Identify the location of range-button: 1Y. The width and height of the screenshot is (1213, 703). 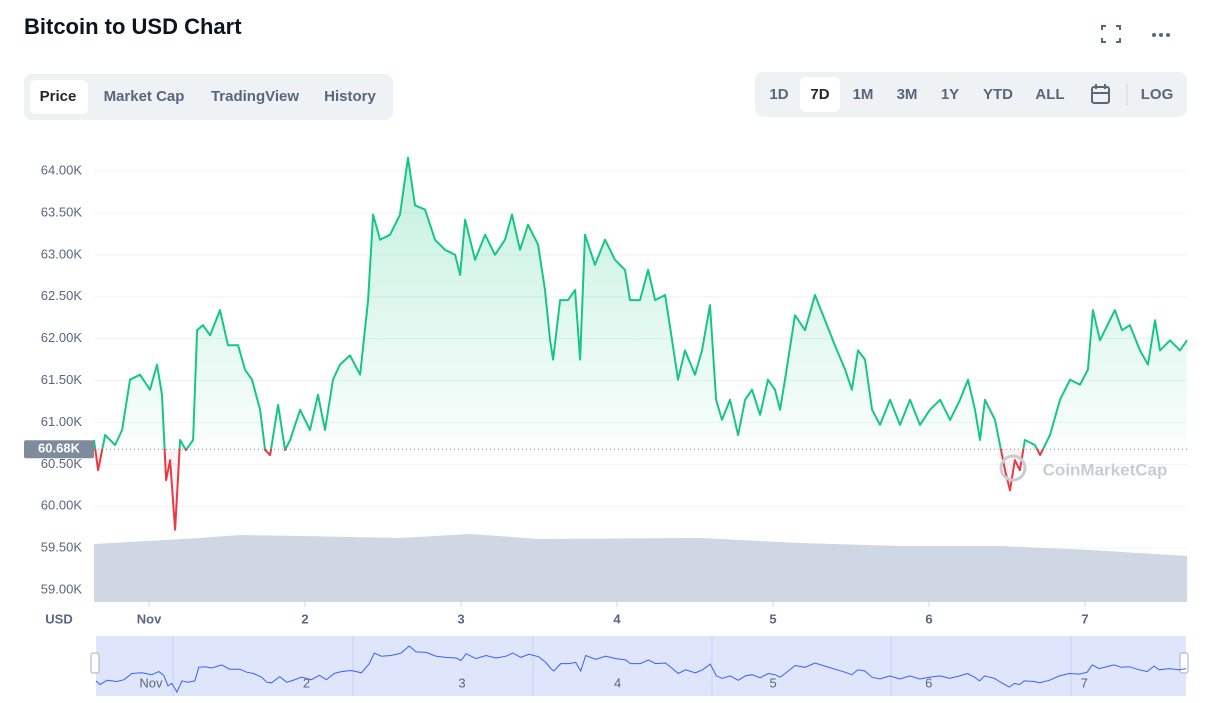
(950, 94).